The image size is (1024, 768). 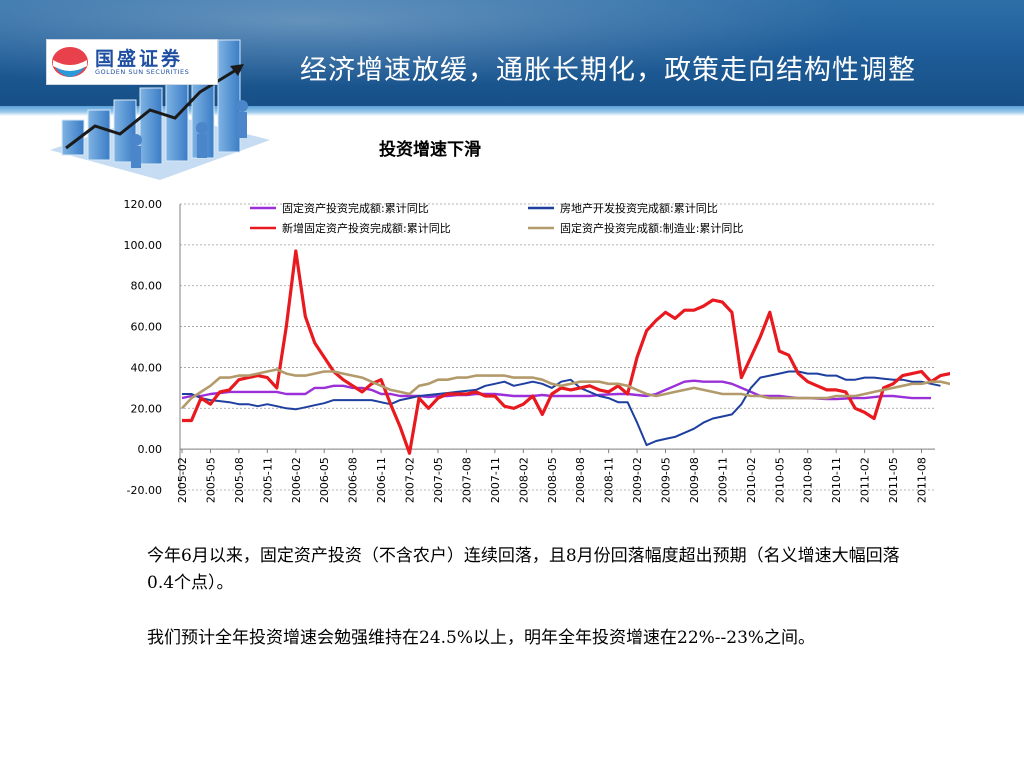 I want to click on x-tick-label: 2007-02, so click(x=410, y=480).